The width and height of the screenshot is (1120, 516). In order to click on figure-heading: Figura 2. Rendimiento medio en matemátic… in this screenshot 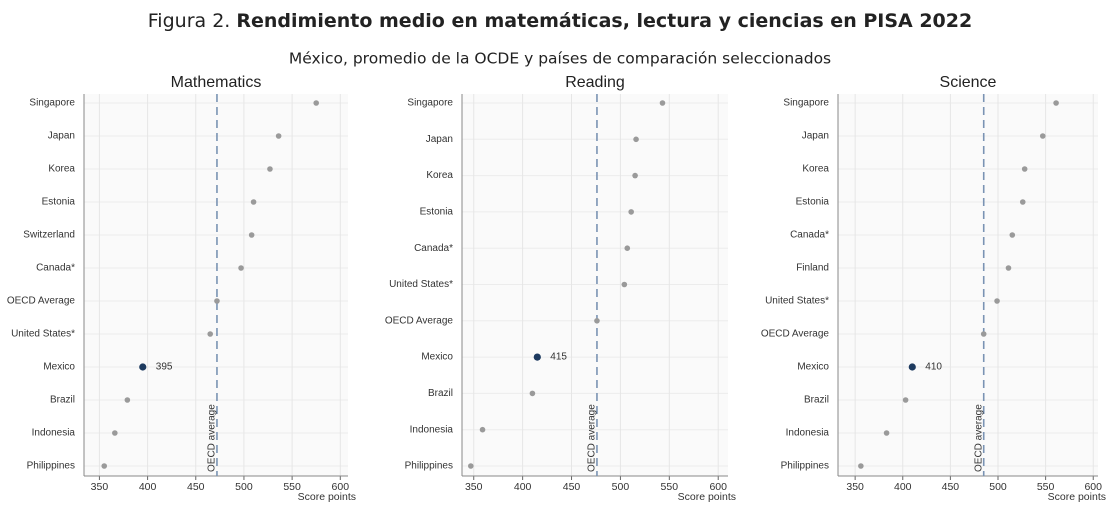, I will do `click(560, 21)`.